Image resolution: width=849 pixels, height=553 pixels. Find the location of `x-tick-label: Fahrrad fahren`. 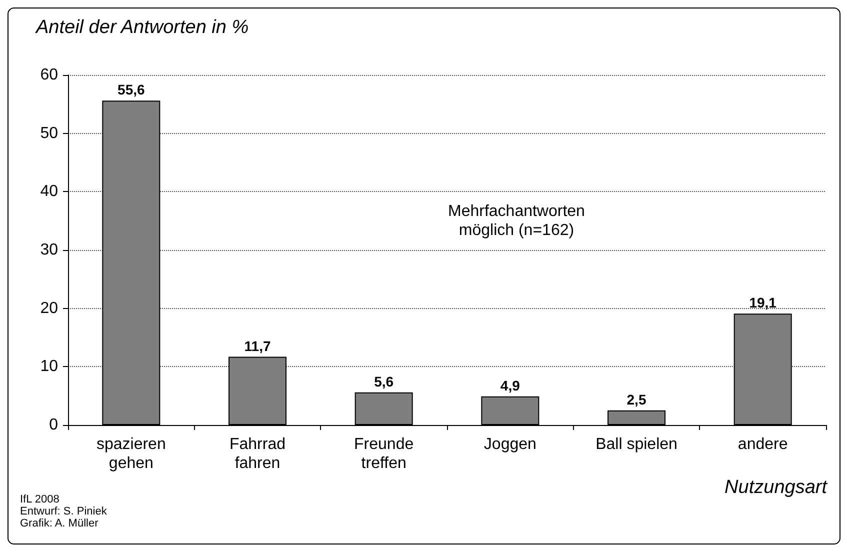

x-tick-label: Fahrrad fahren is located at coordinates (257, 454).